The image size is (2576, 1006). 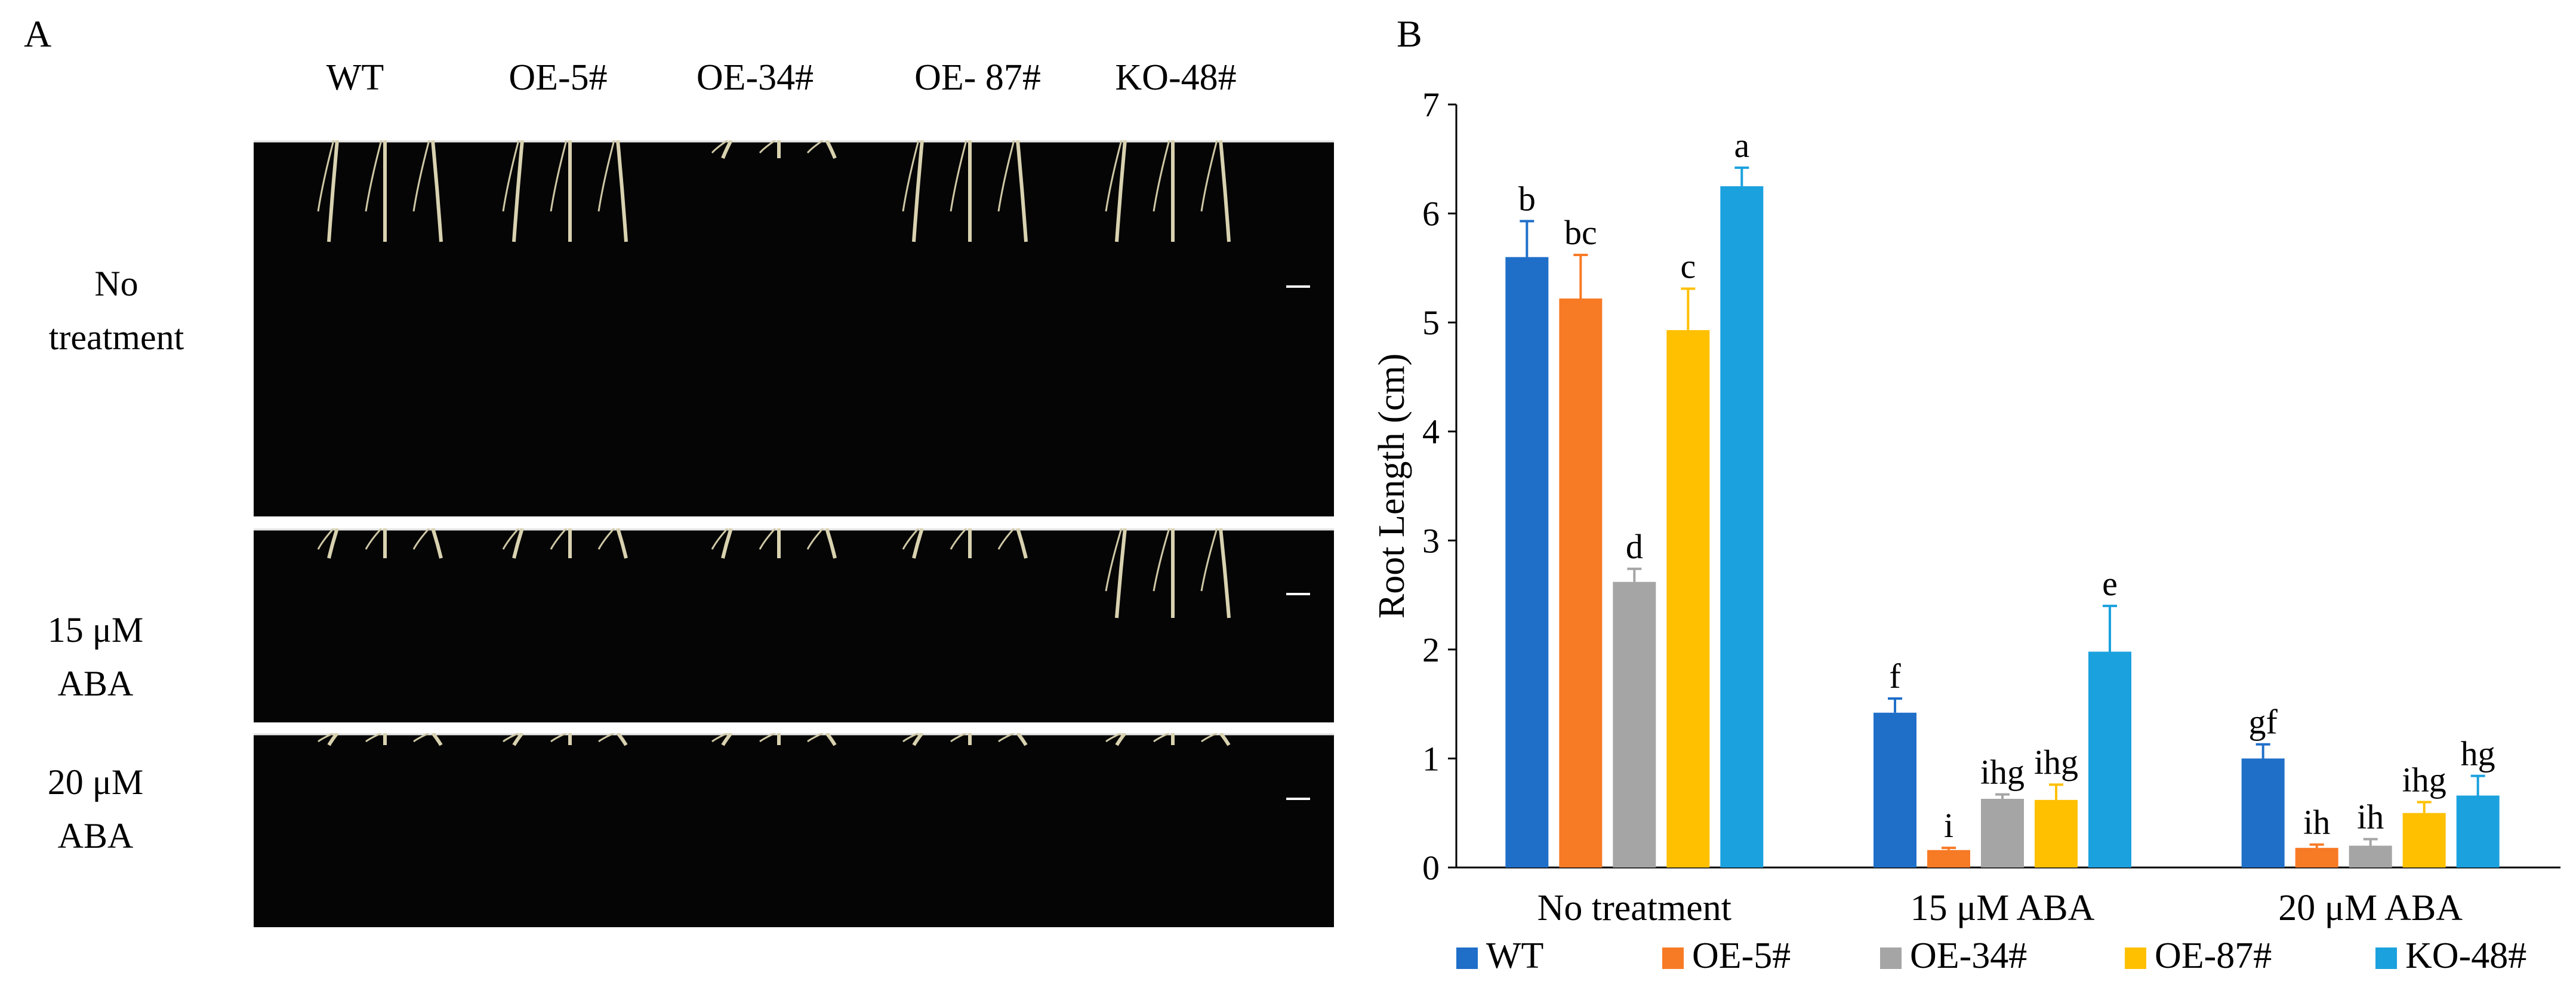 What do you see at coordinates (1527, 198) in the screenshot?
I see `significance-letter: b` at bounding box center [1527, 198].